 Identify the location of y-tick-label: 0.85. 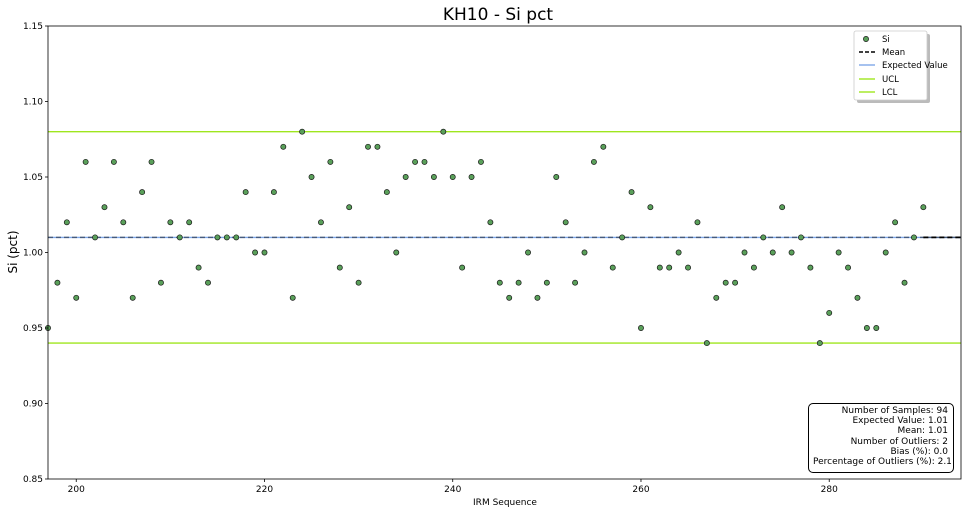
(33, 480).